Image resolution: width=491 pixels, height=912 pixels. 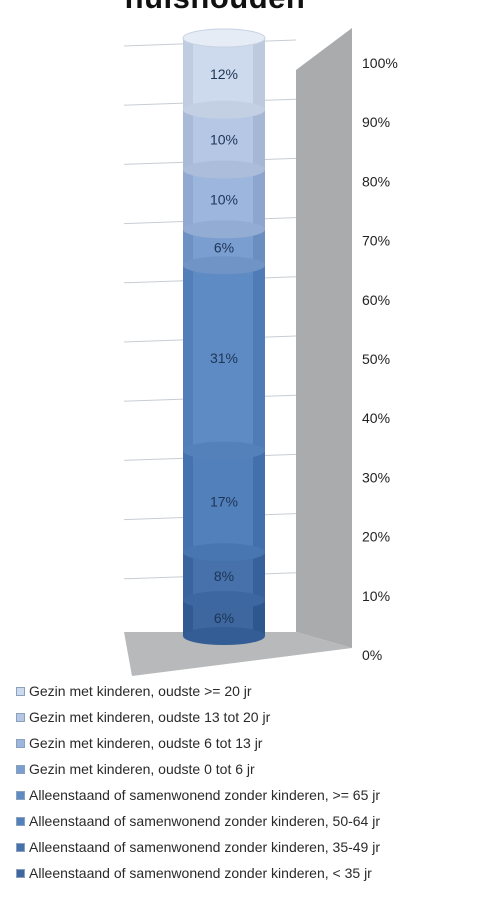 What do you see at coordinates (376, 359) in the screenshot?
I see `y-tick-label: 50%` at bounding box center [376, 359].